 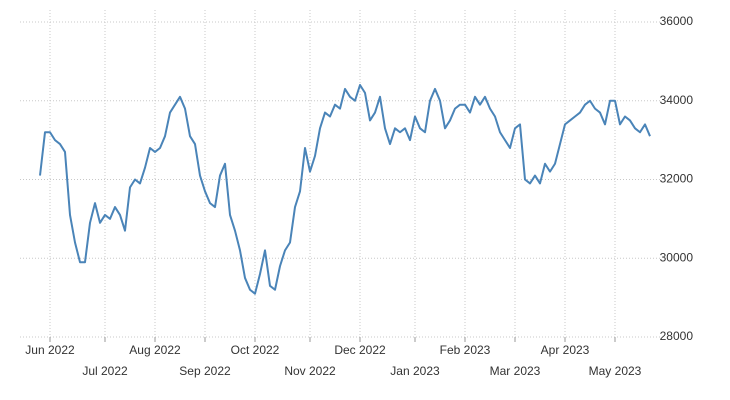 What do you see at coordinates (105, 371) in the screenshot?
I see `x-tick-label: Jul 2022` at bounding box center [105, 371].